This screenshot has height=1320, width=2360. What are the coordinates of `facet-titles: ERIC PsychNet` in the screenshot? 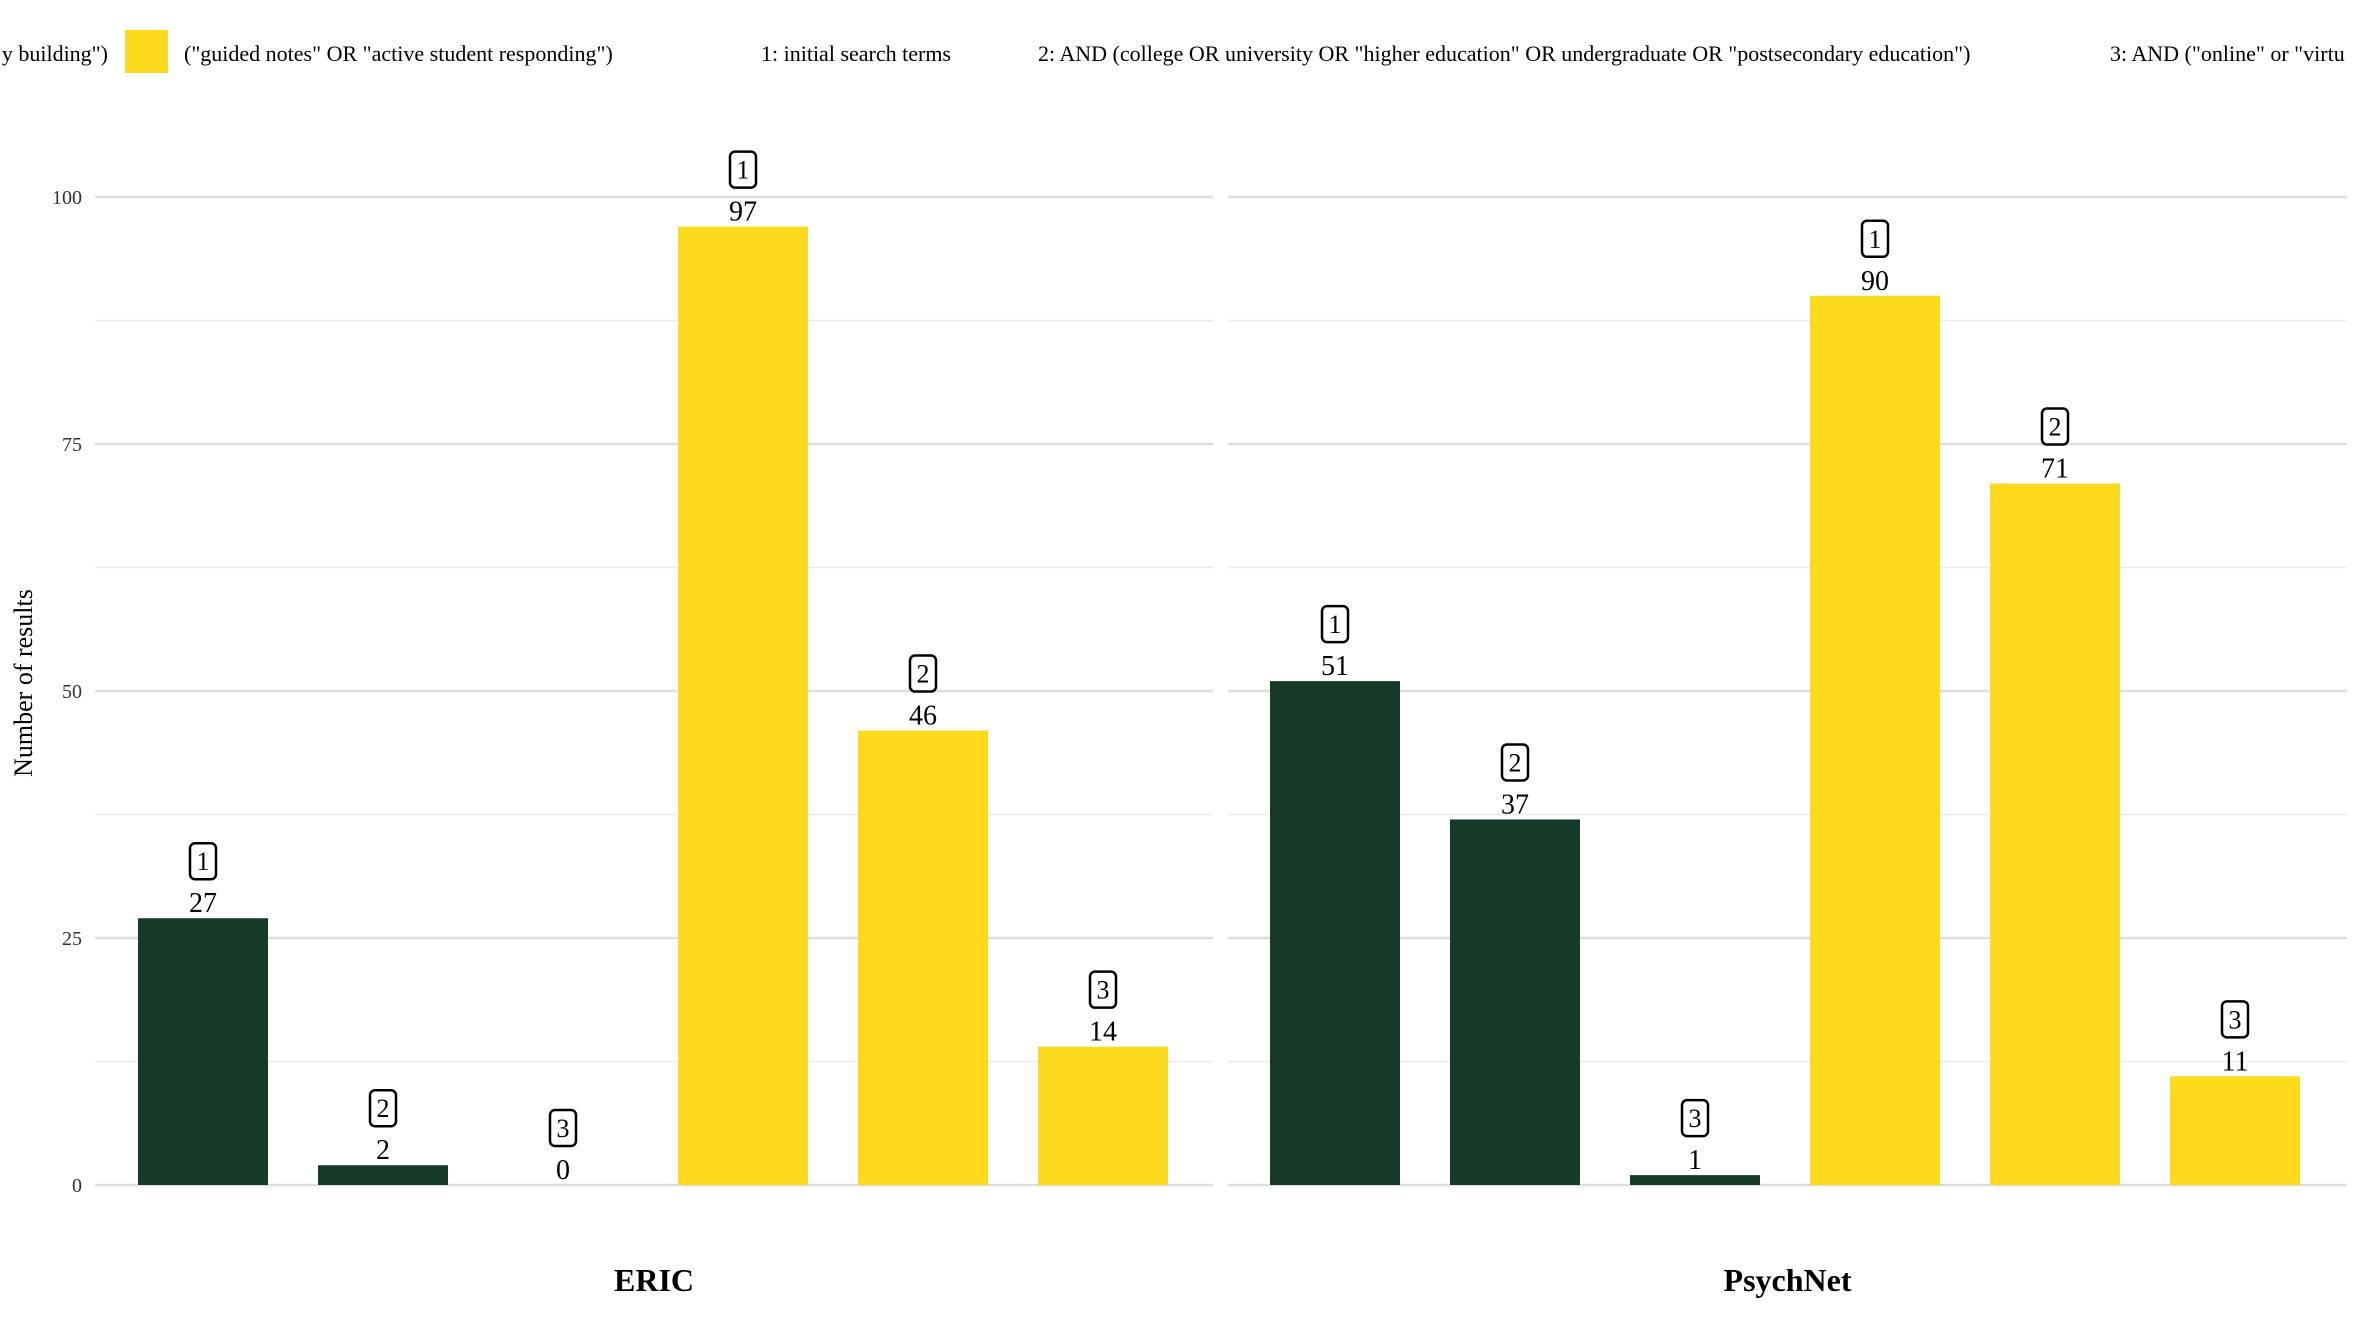 It's located at (1233, 1280).